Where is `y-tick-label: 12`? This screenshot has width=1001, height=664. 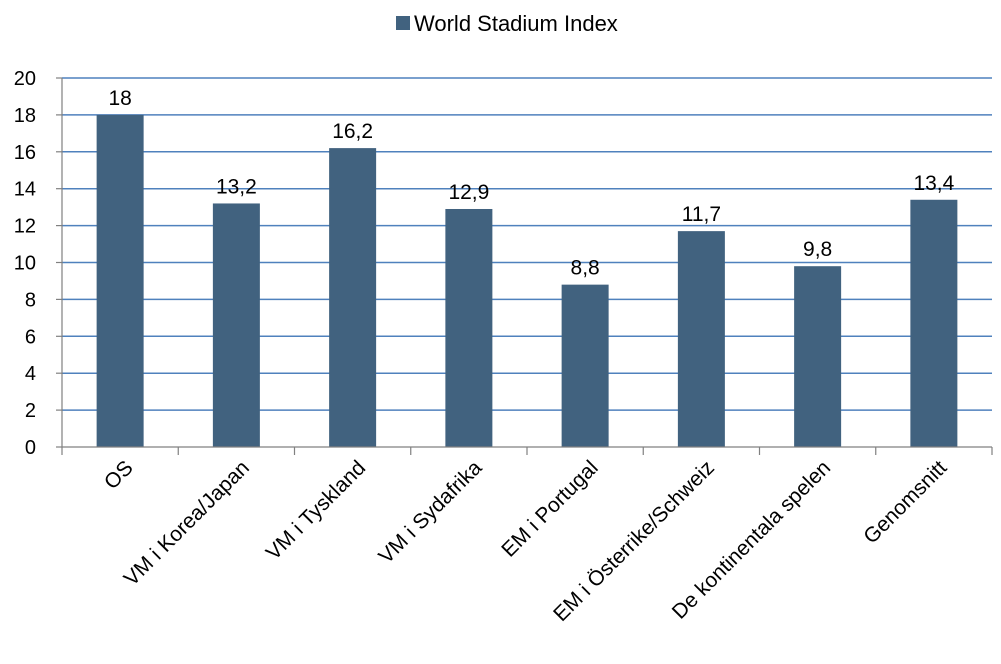 y-tick-label: 12 is located at coordinates (25, 227).